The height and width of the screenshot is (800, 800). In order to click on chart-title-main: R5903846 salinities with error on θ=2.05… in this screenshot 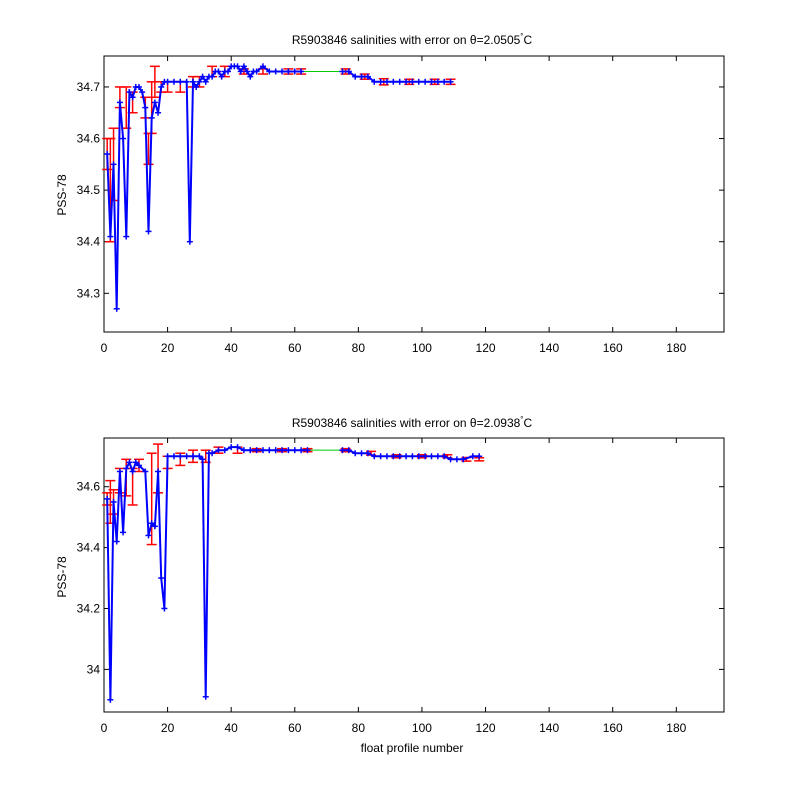, I will do `click(406, 40)`.